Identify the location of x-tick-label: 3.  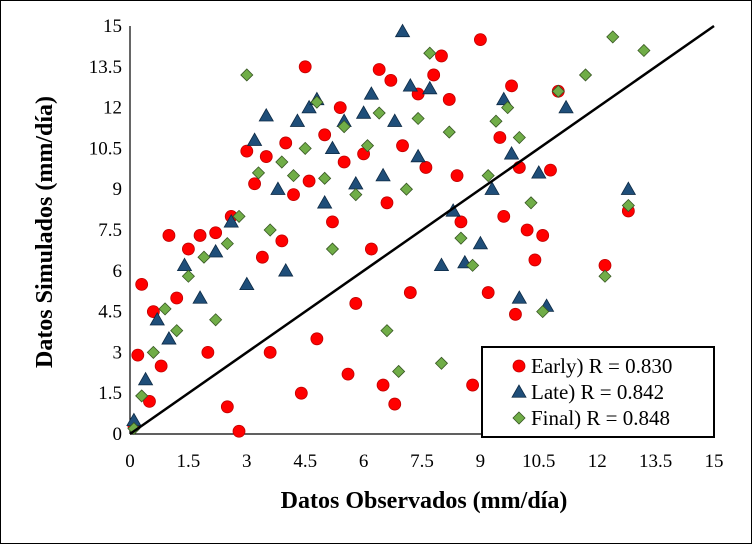
(247, 461).